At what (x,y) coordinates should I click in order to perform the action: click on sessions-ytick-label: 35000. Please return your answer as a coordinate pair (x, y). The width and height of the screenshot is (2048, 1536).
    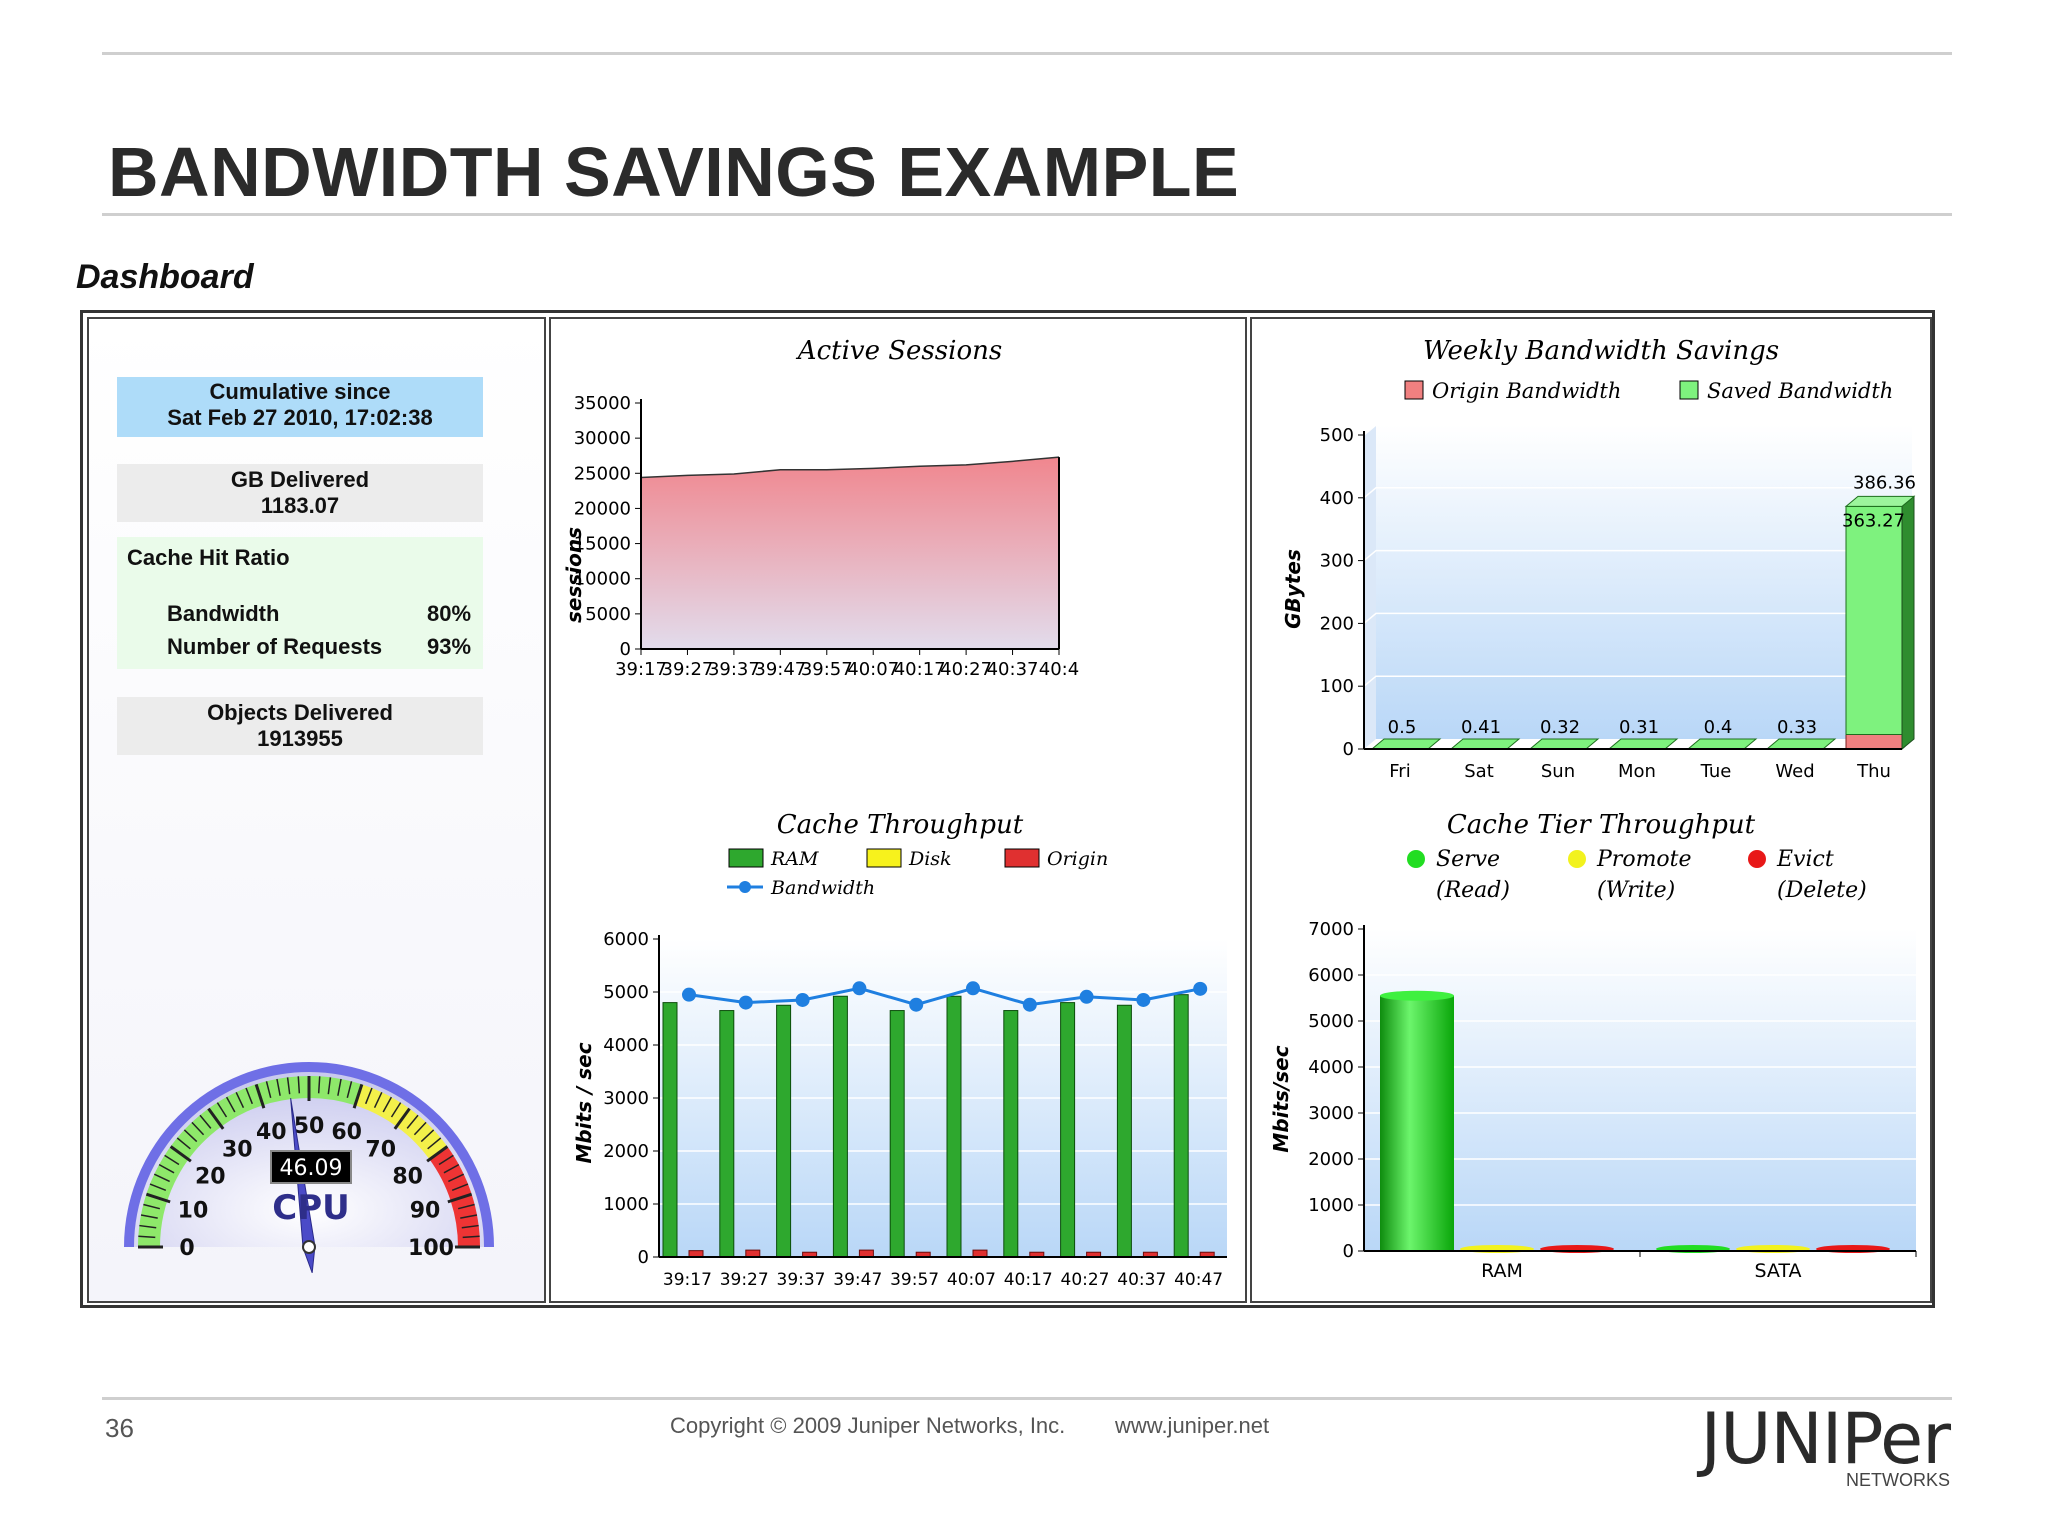
    Looking at the image, I should click on (602, 403).